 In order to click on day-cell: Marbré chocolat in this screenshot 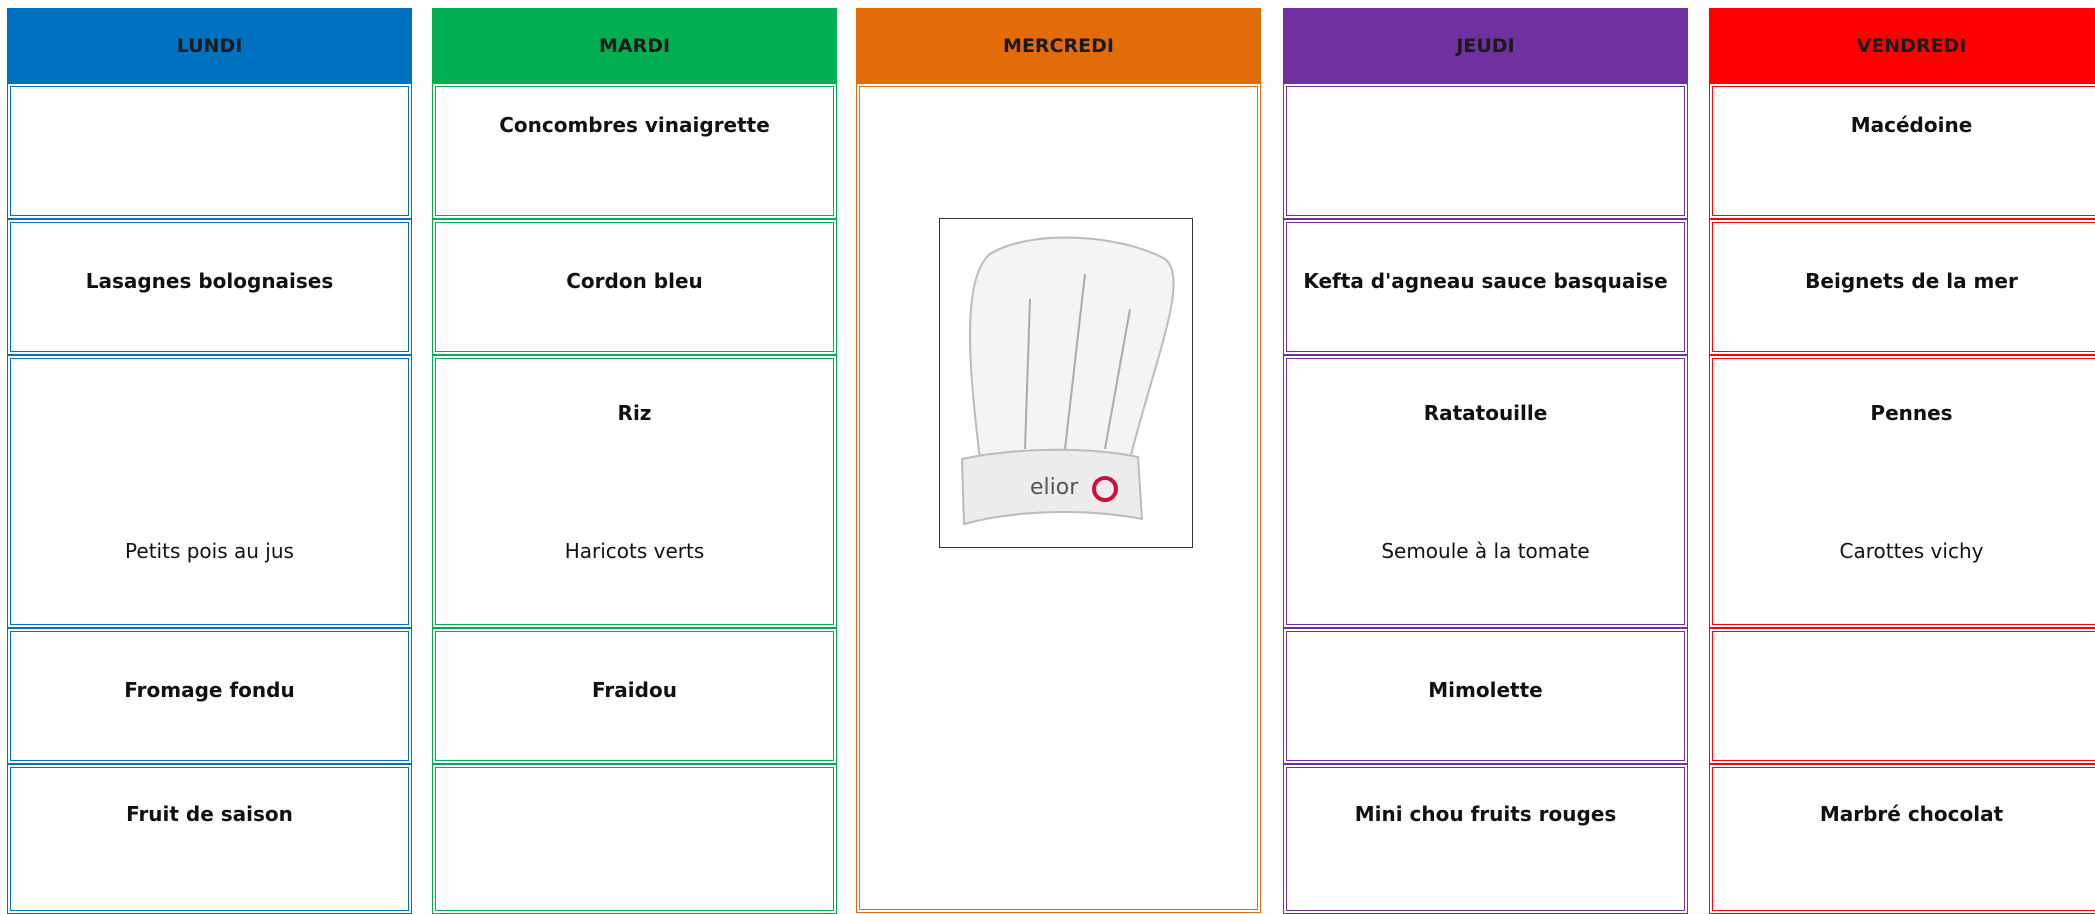, I will do `click(1902, 839)`.